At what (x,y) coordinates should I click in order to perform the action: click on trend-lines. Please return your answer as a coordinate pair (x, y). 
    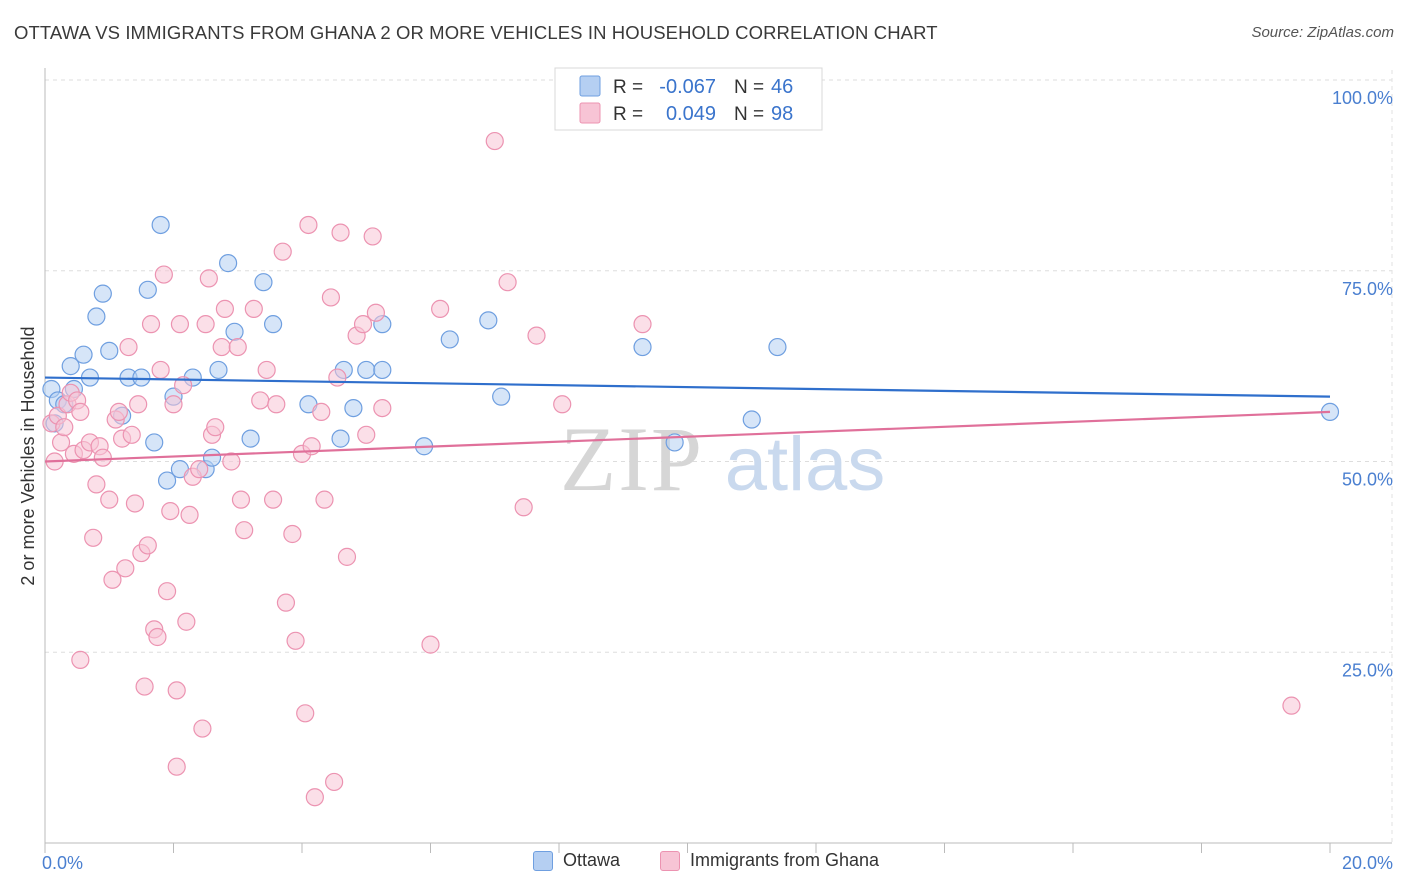
    Looking at the image, I should click on (687, 419).